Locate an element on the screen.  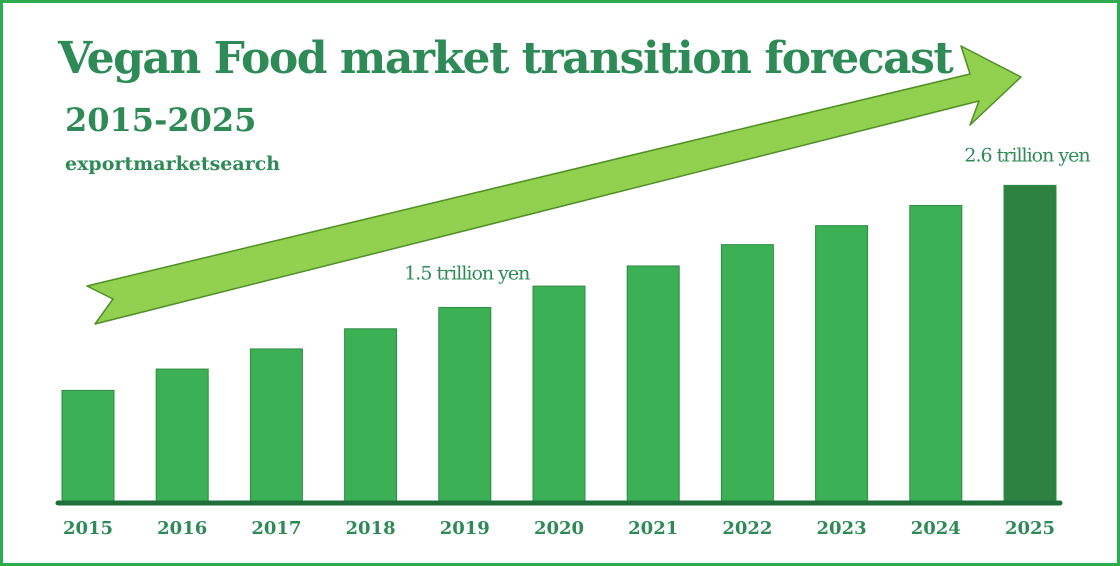
x-tick-label-2025: 2025 is located at coordinates (1030, 528).